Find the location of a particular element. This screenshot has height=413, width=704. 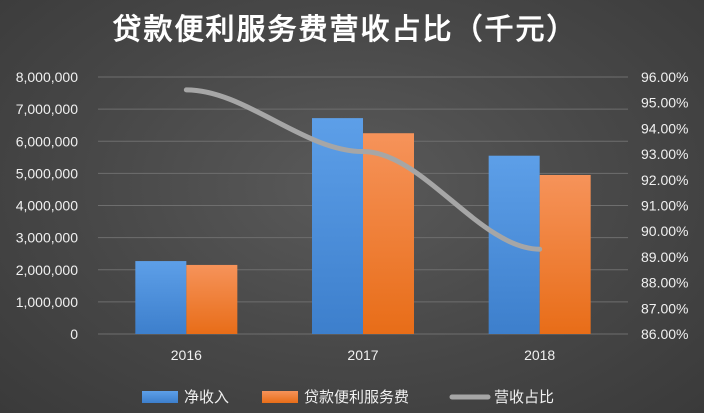

category-label: 2016 is located at coordinates (186, 355).